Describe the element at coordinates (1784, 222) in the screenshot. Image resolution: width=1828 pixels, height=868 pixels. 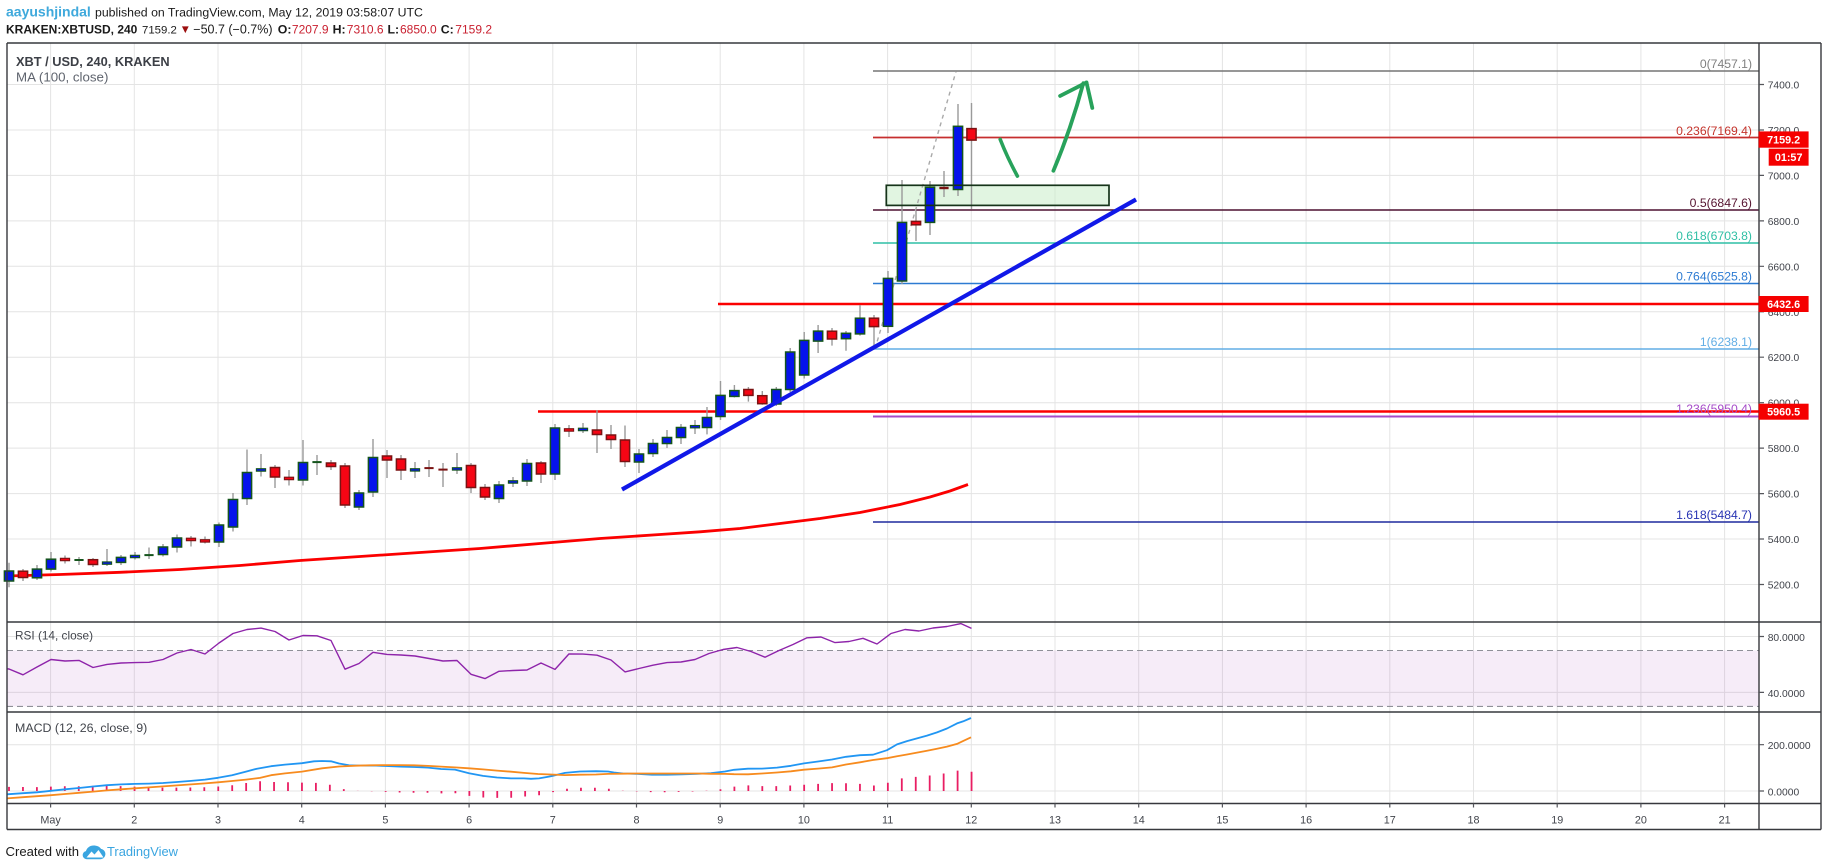
I see `svg-text: 6800.0` at that location.